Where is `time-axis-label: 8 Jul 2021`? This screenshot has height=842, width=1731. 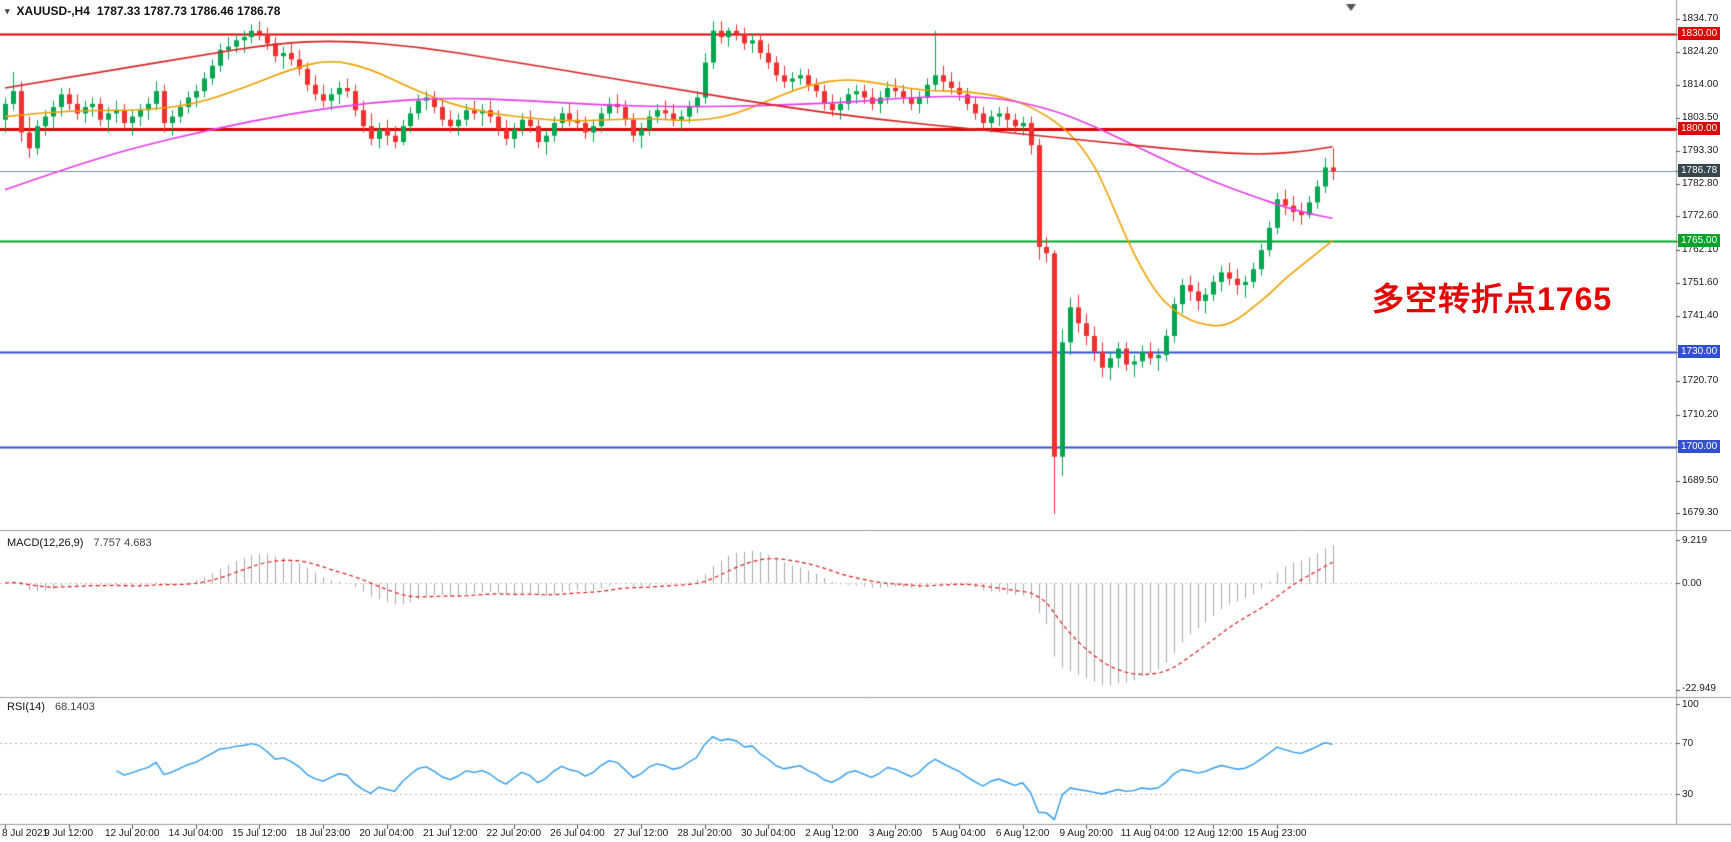
time-axis-label: 8 Jul 2021 is located at coordinates (25, 833).